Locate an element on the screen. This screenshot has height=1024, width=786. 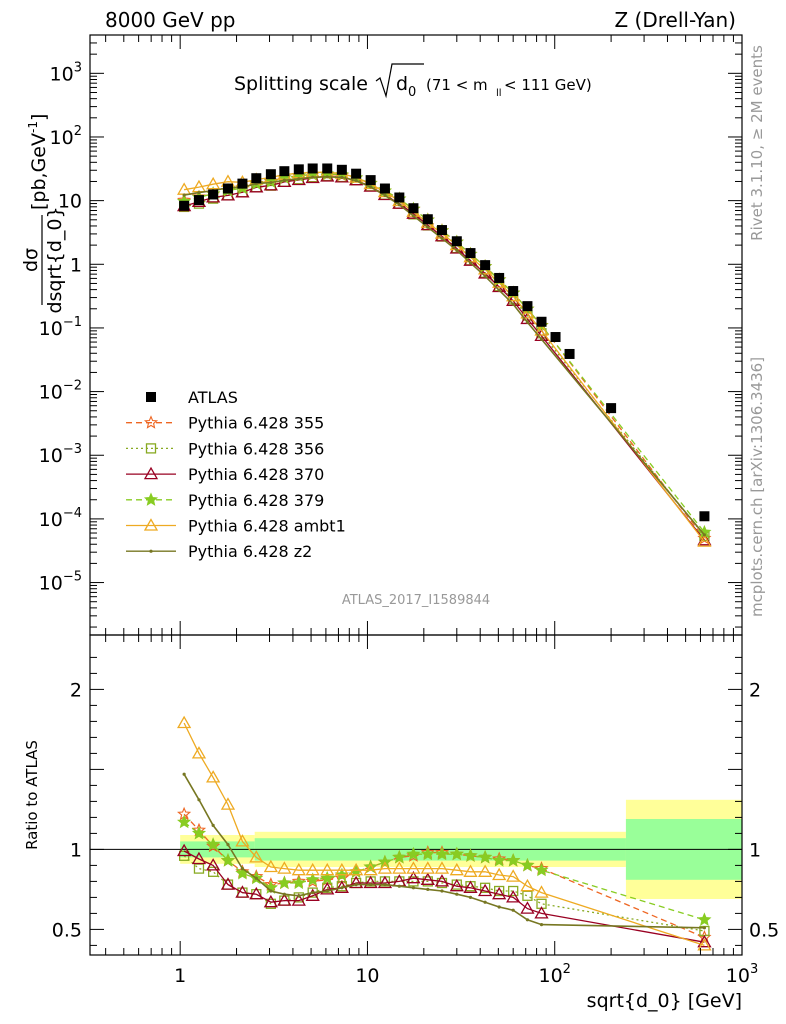
y-ratio-tick-label: 1 is located at coordinates (76, 850).